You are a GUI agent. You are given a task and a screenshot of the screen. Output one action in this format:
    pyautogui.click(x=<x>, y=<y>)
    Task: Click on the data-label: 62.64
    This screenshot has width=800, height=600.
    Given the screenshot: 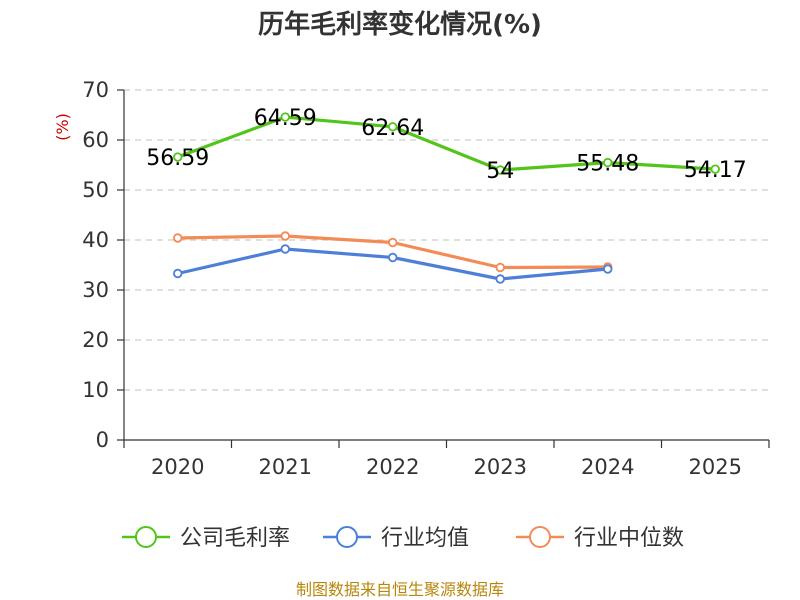 What is the action you would take?
    pyautogui.click(x=392, y=128)
    